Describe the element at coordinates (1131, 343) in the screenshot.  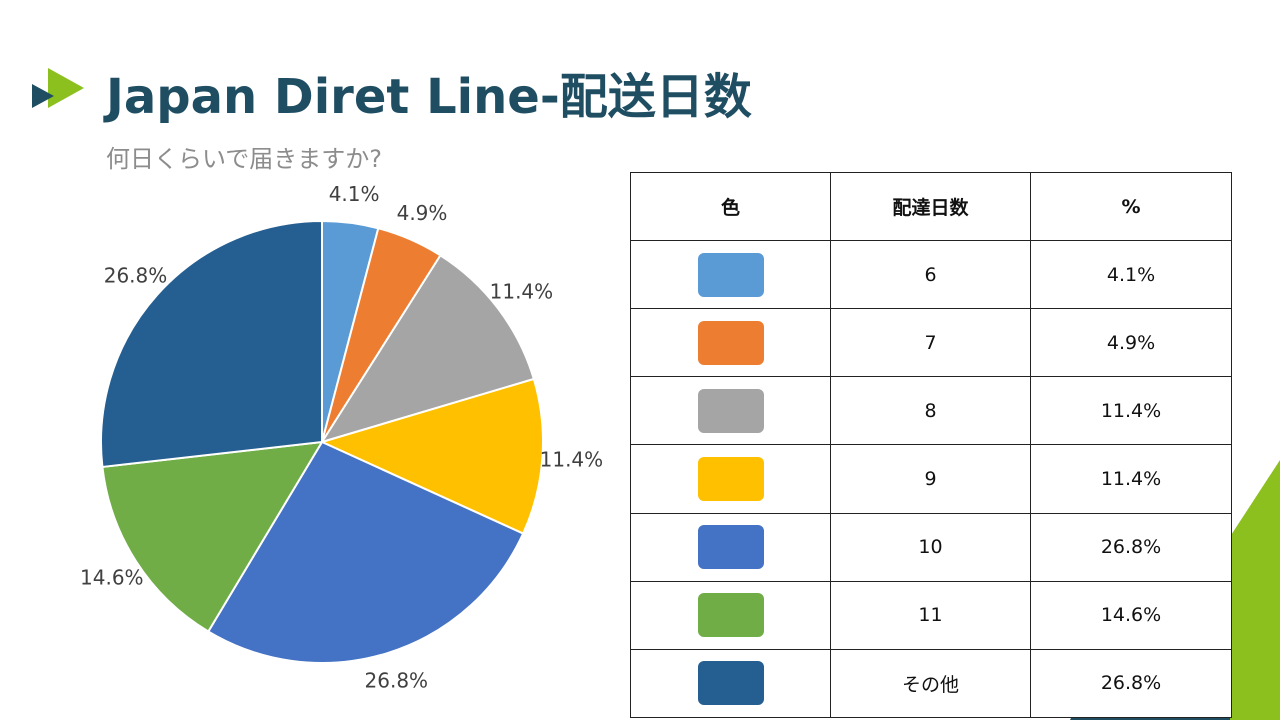
I see `percent-cell: 4.9%` at that location.